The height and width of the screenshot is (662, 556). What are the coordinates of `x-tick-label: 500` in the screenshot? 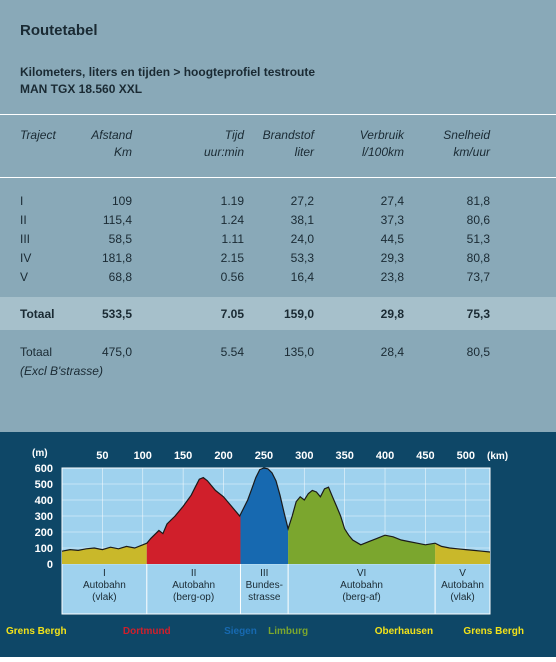 It's located at (466, 456).